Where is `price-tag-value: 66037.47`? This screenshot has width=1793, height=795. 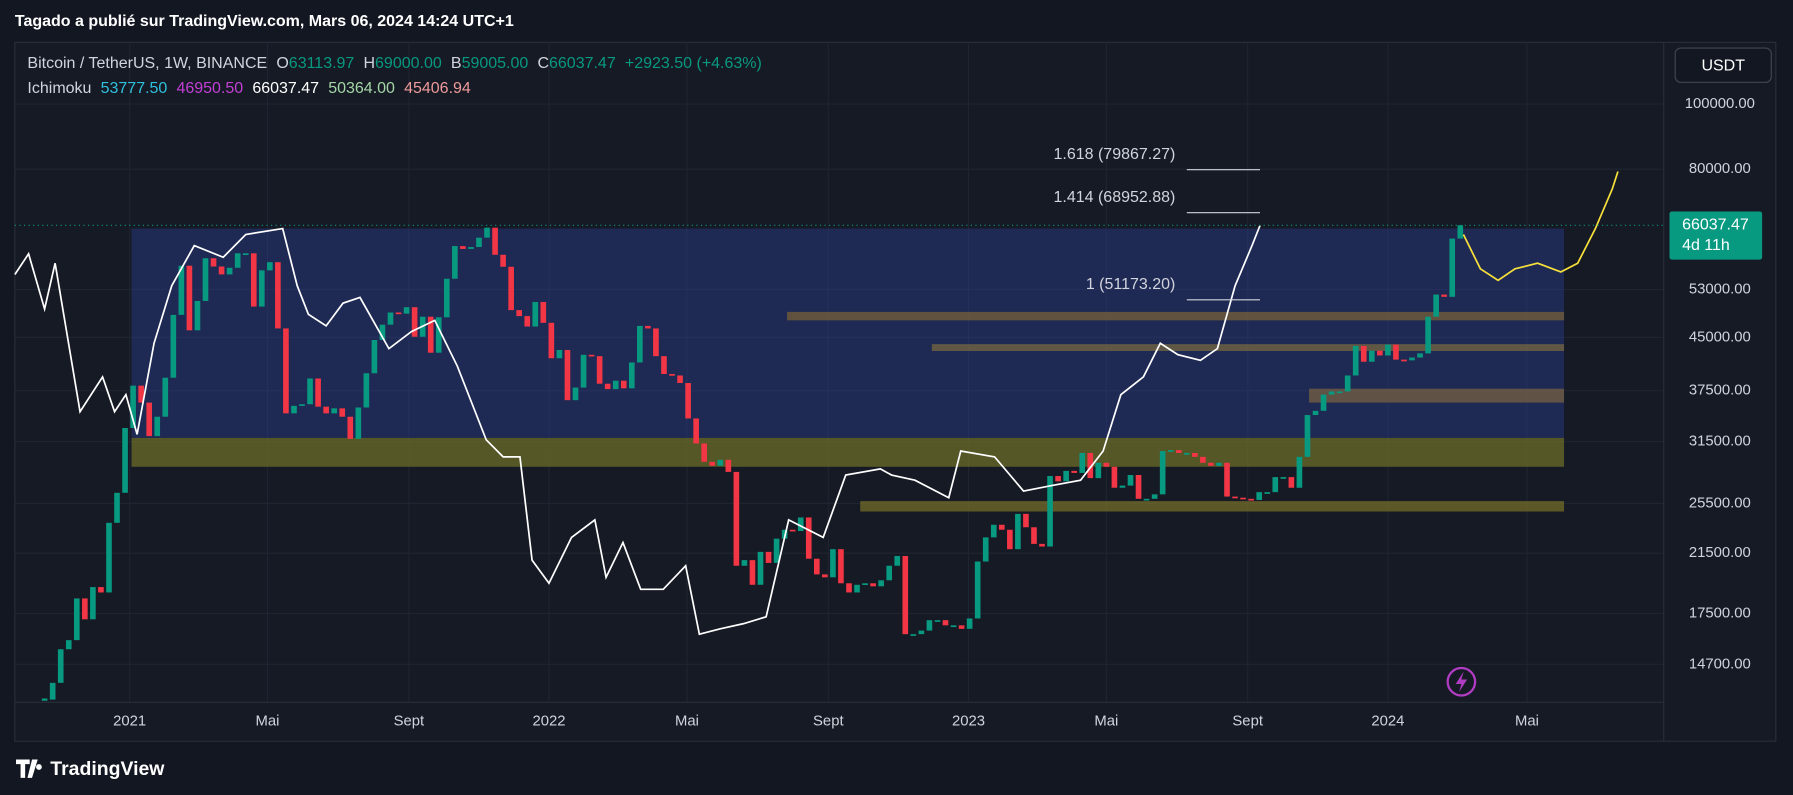 price-tag-value: 66037.47 is located at coordinates (1715, 225).